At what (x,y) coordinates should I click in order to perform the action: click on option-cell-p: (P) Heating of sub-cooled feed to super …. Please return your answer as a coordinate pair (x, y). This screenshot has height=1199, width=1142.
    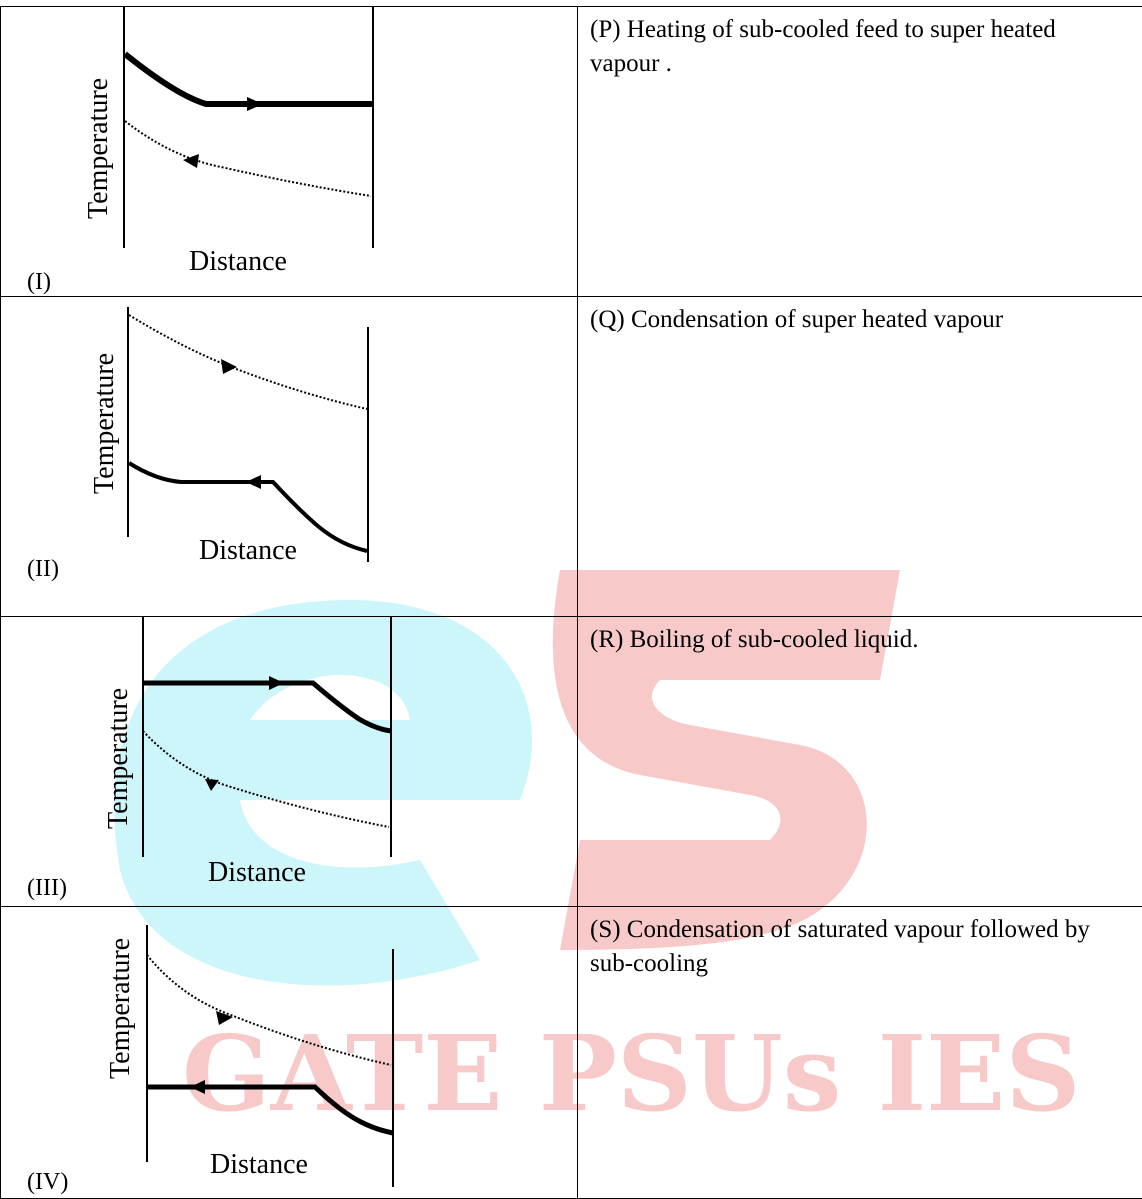
    Looking at the image, I should click on (860, 152).